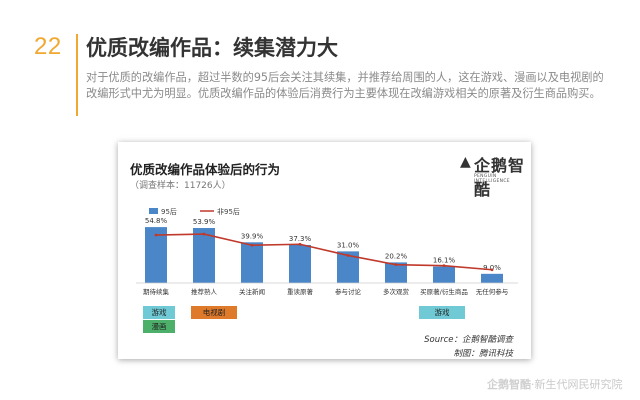 This screenshot has width=640, height=400. What do you see at coordinates (77, 75) in the screenshot?
I see `accent-divider` at bounding box center [77, 75].